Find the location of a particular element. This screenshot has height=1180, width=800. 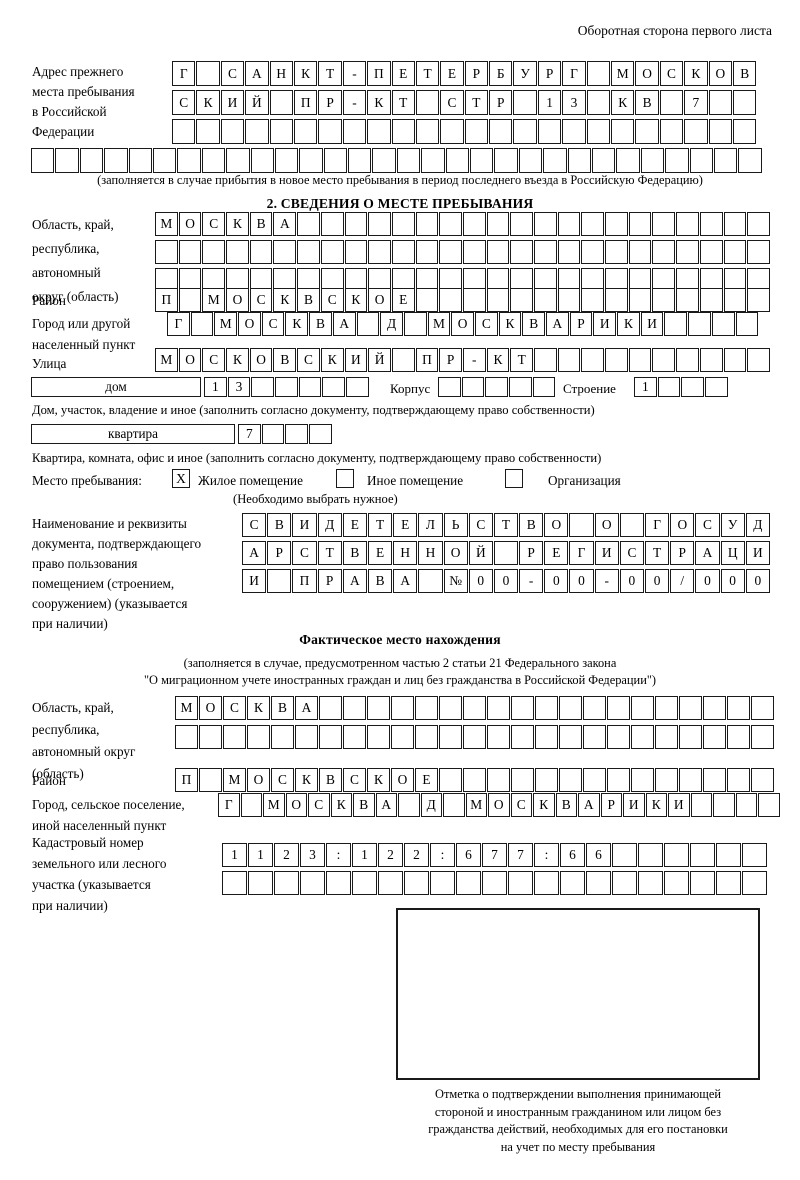

char-cell: Т is located at coordinates (427, 73).